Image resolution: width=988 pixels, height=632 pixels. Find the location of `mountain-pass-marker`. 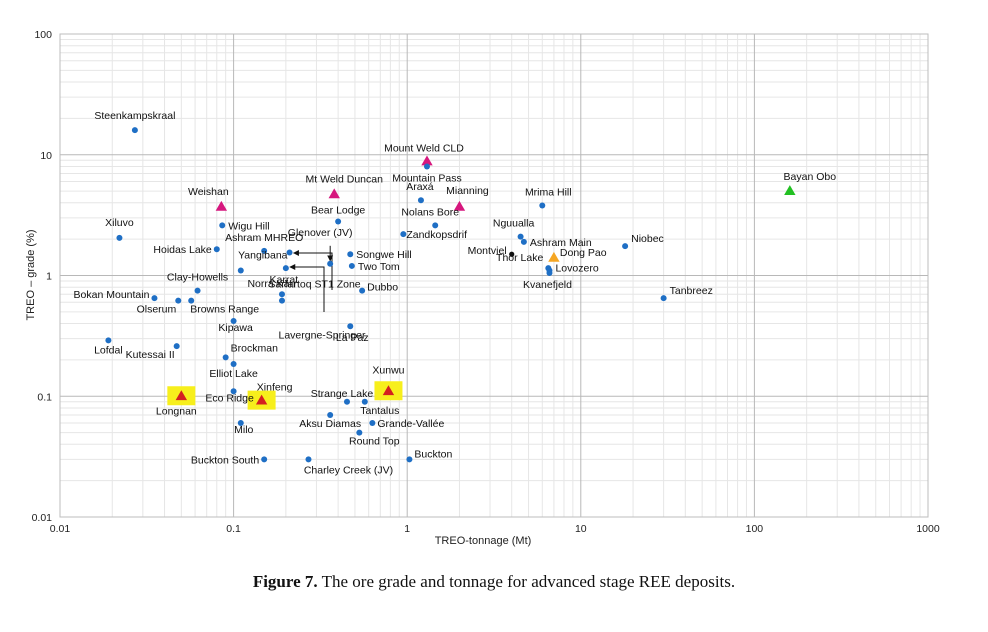

mountain-pass-marker is located at coordinates (426, 166).